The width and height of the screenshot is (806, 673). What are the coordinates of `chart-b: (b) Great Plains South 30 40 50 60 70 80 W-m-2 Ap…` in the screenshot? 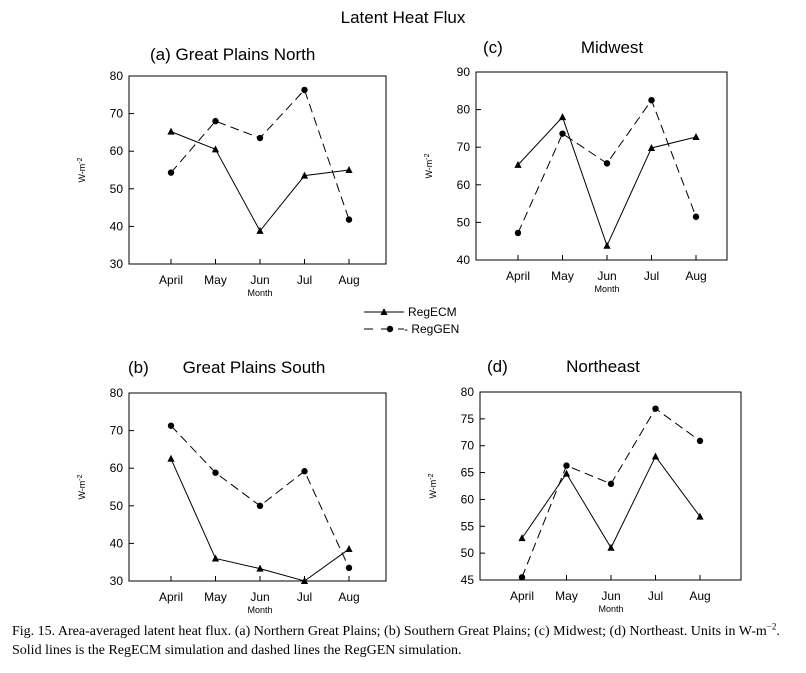 It's located at (232, 486).